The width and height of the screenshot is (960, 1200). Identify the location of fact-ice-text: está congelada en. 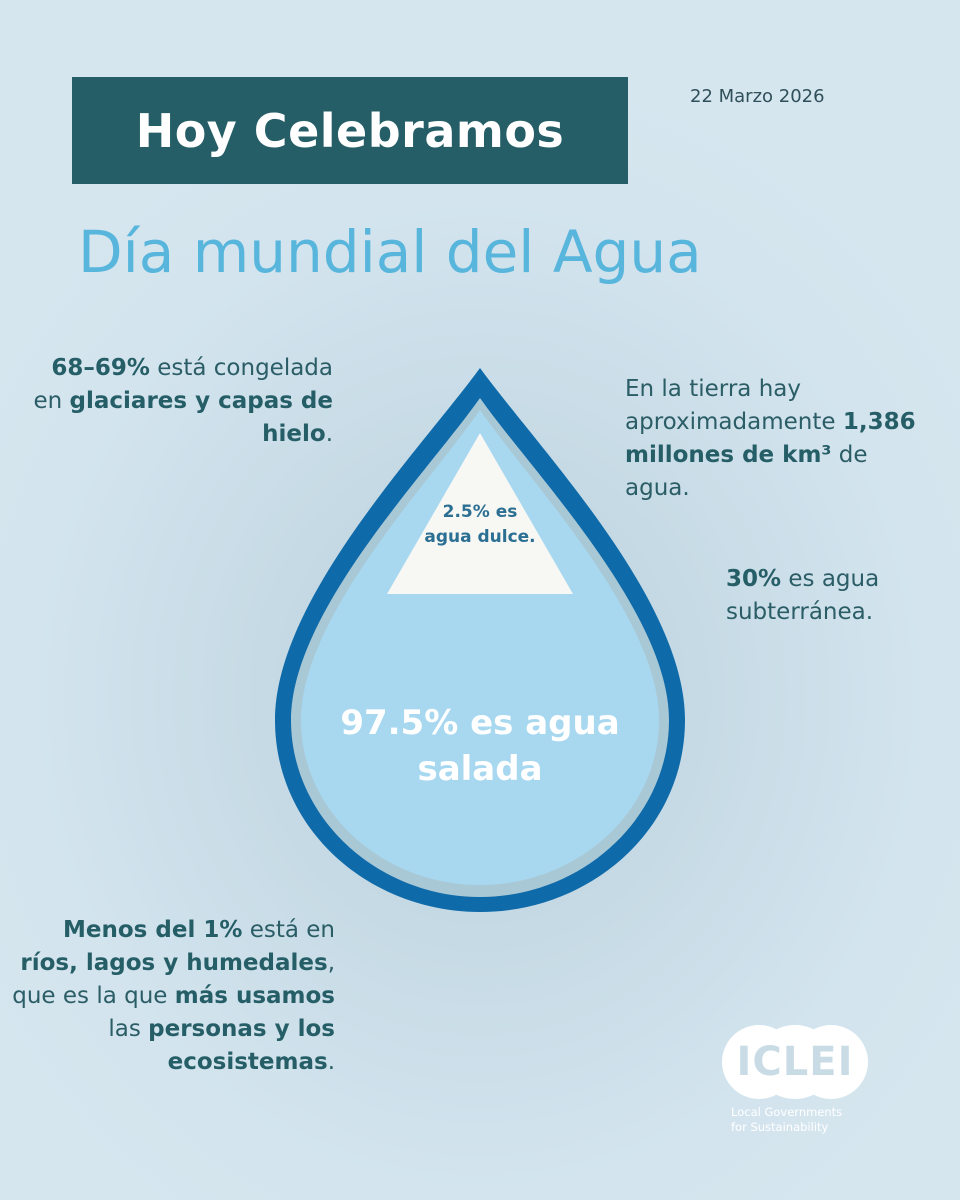
(183, 384).